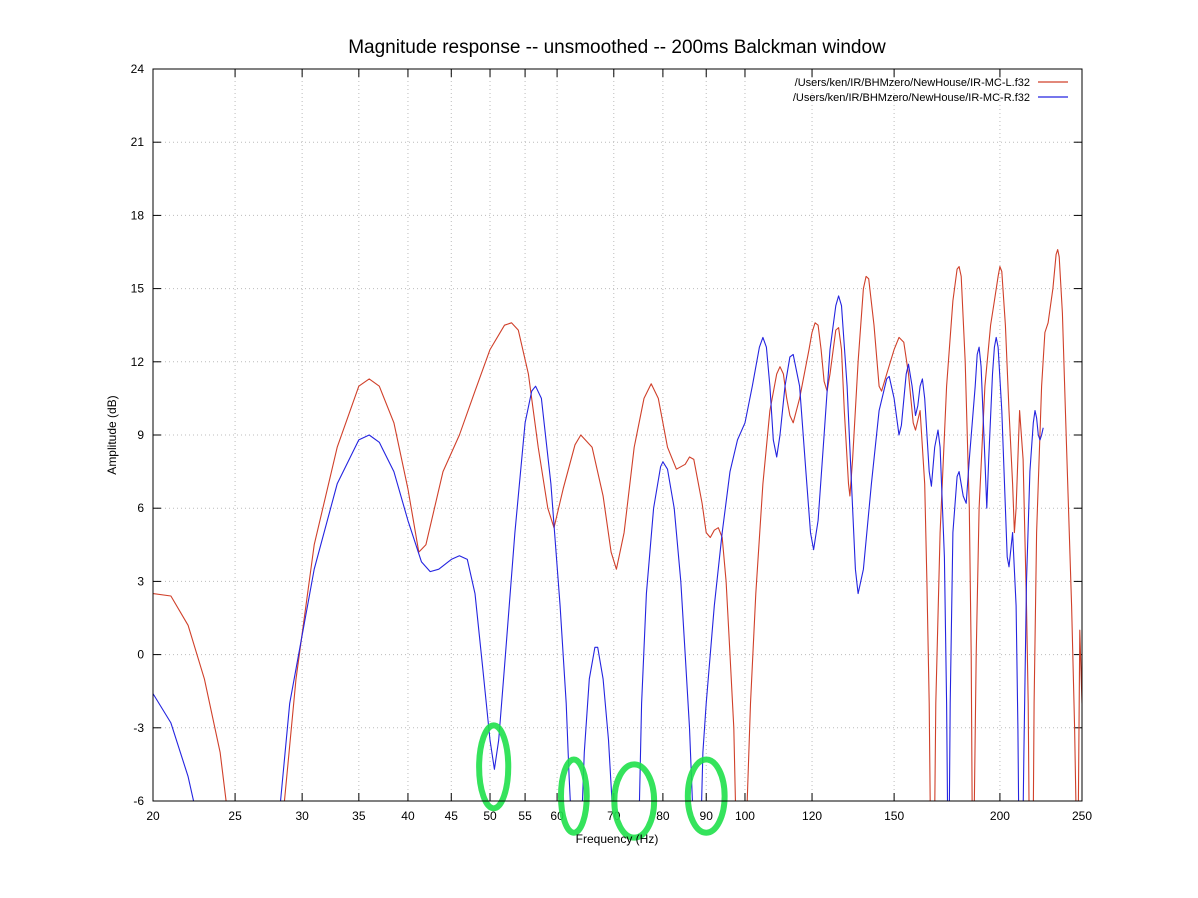 The image size is (1198, 898). Describe the element at coordinates (112, 434) in the screenshot. I see `y-axis-label: Amplitude (dB)` at that location.